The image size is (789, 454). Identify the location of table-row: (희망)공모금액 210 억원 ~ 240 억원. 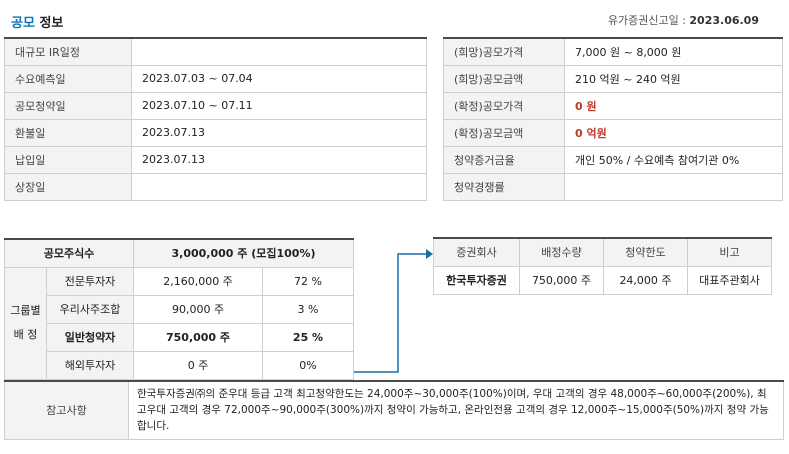
(613, 78).